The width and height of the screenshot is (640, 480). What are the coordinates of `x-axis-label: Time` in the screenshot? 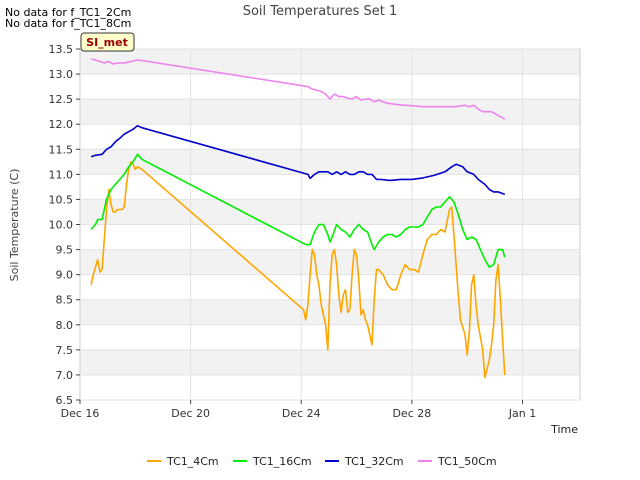 It's located at (564, 429).